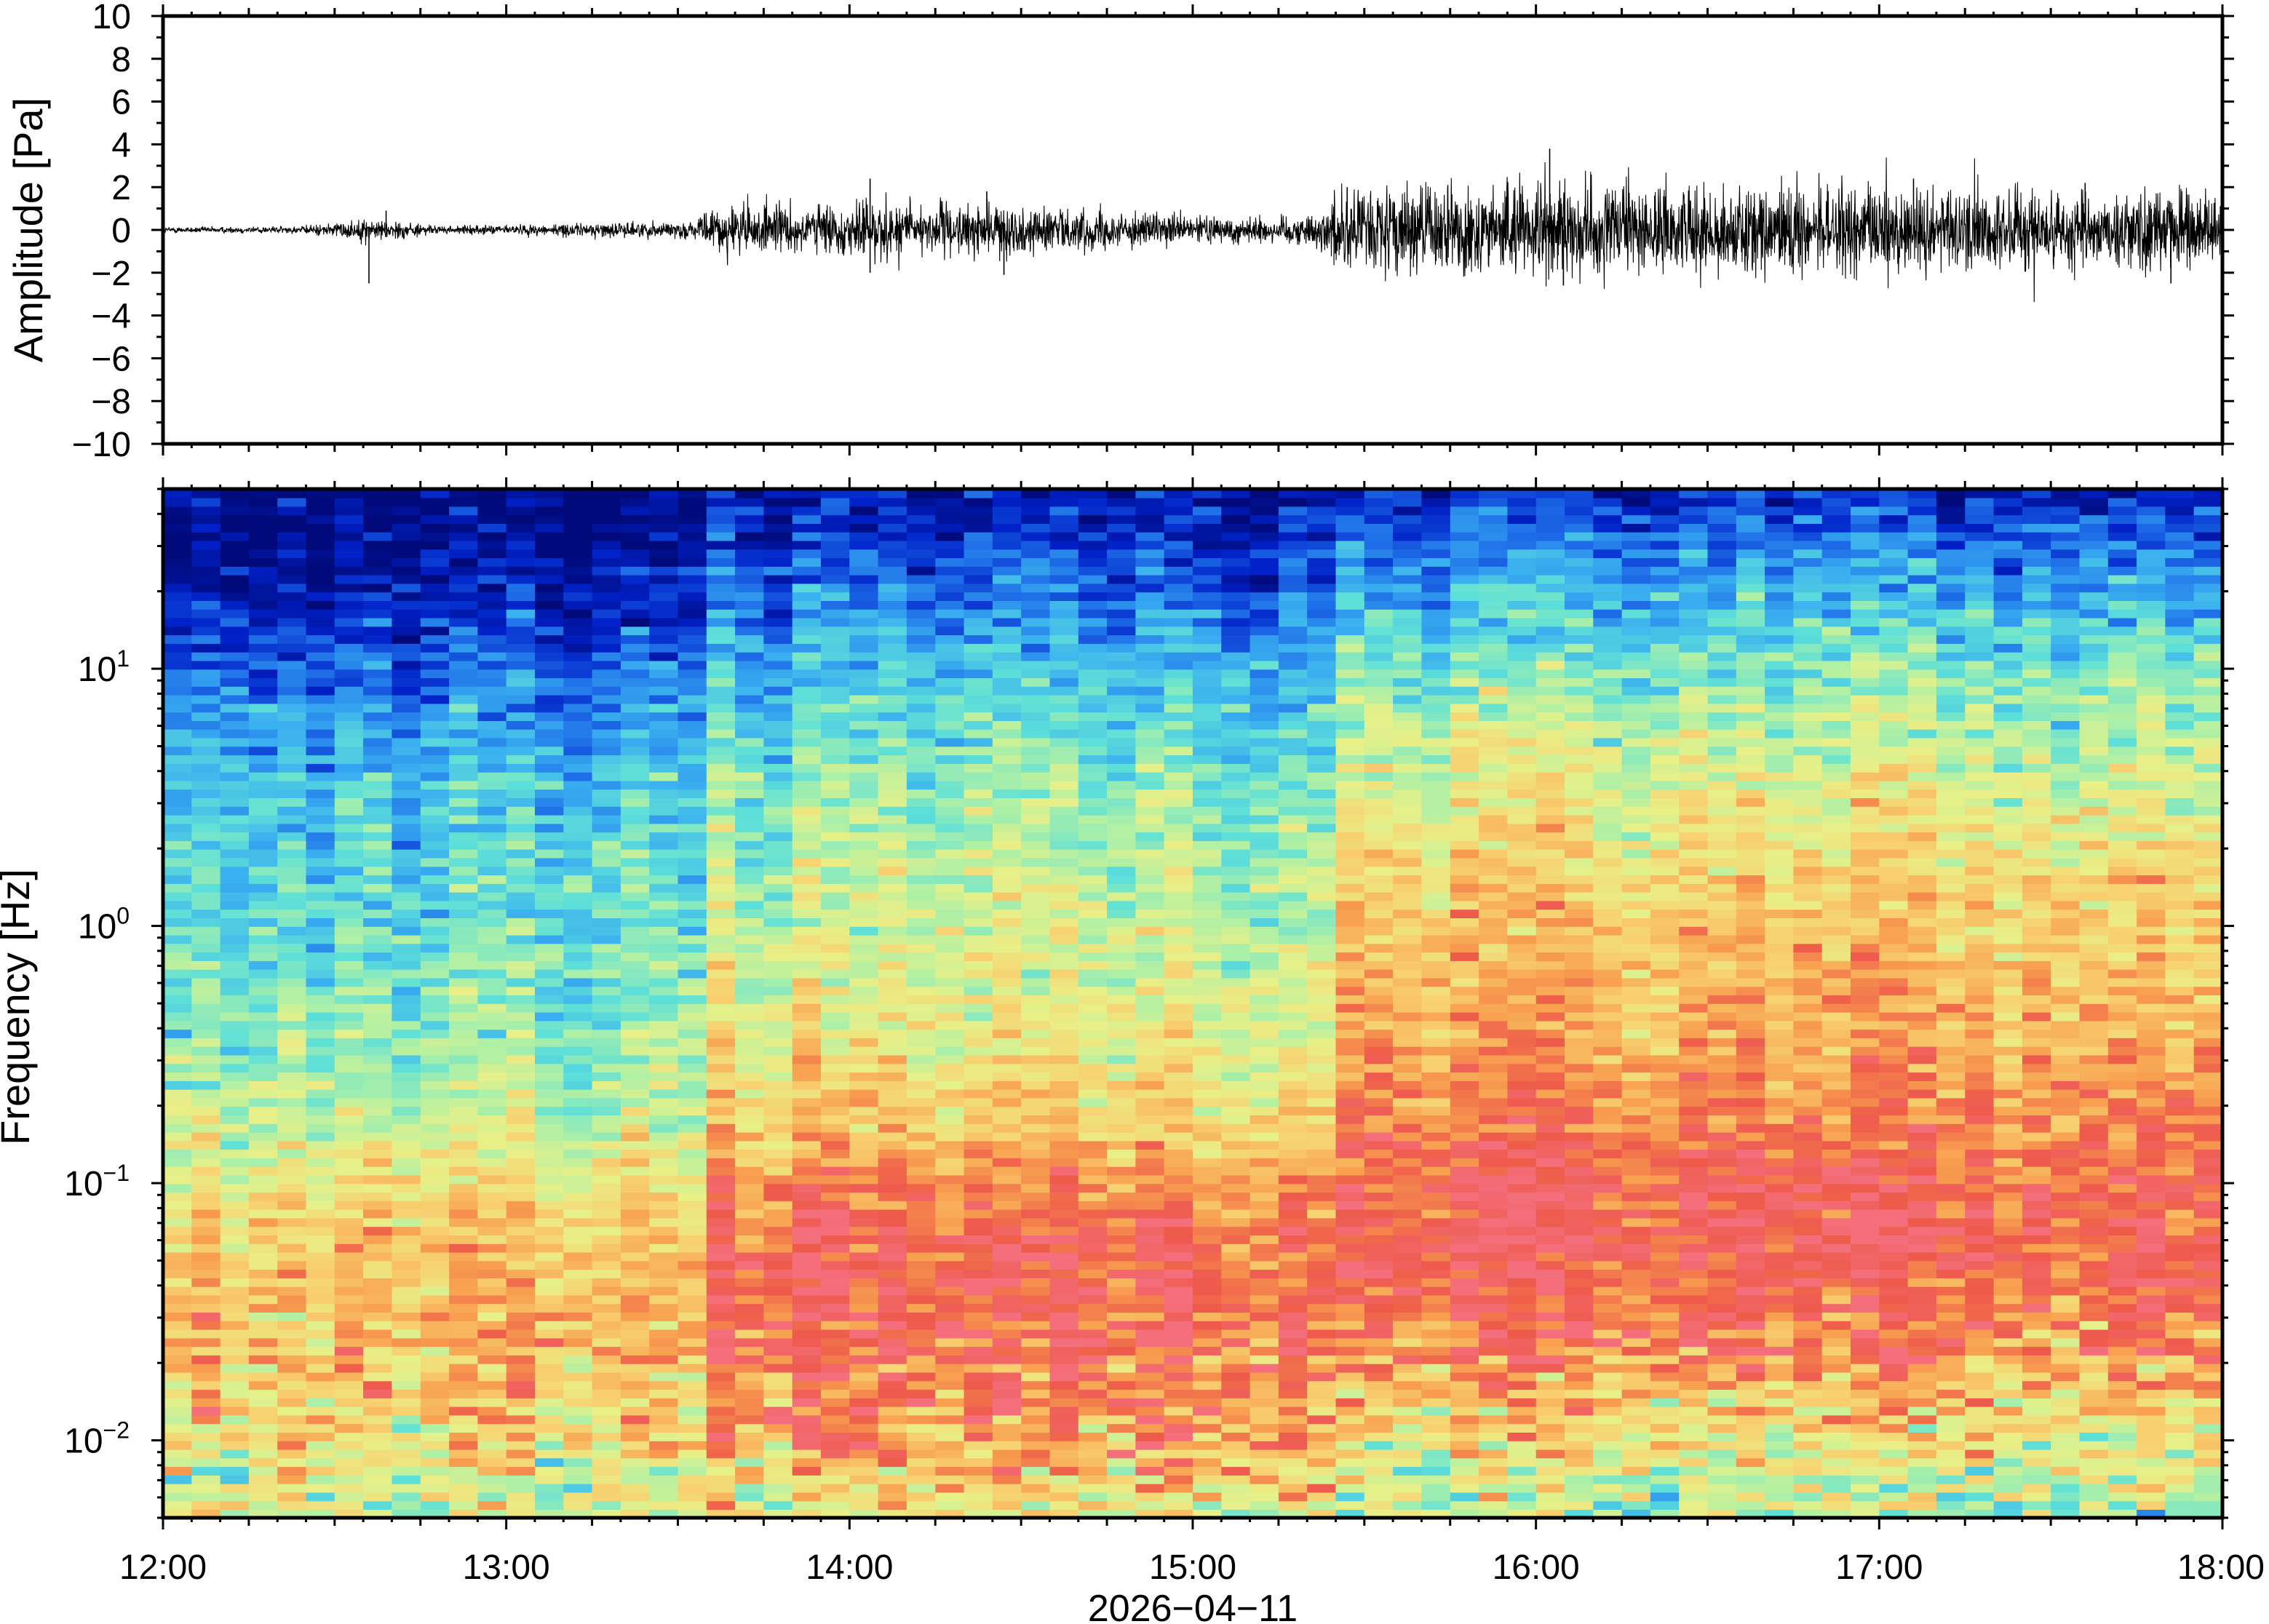 The height and width of the screenshot is (1624, 2269). Describe the element at coordinates (464, 1003) in the screenshot. I see `spectrogram-column` at that location.